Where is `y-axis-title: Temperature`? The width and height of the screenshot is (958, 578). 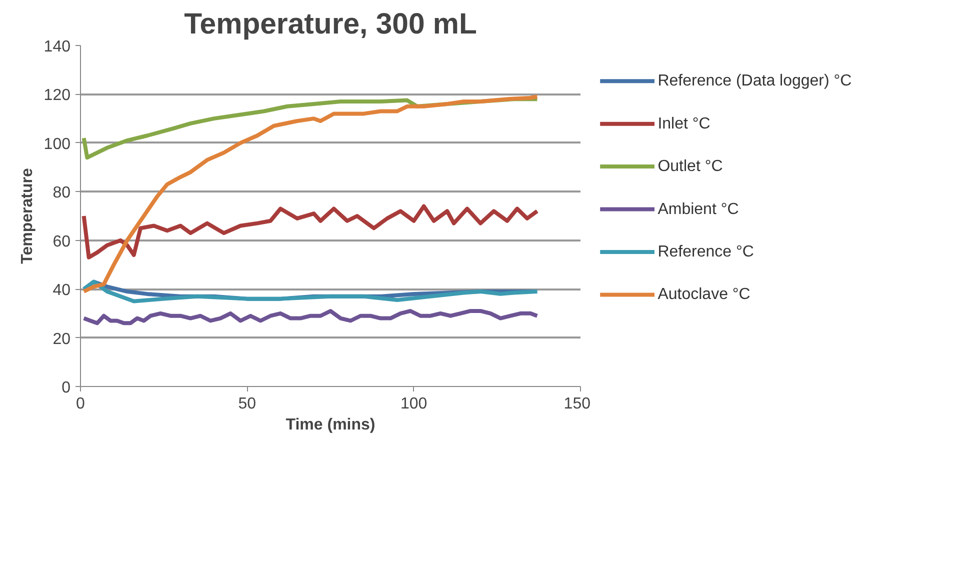
y-axis-title: Temperature is located at coordinates (27, 216).